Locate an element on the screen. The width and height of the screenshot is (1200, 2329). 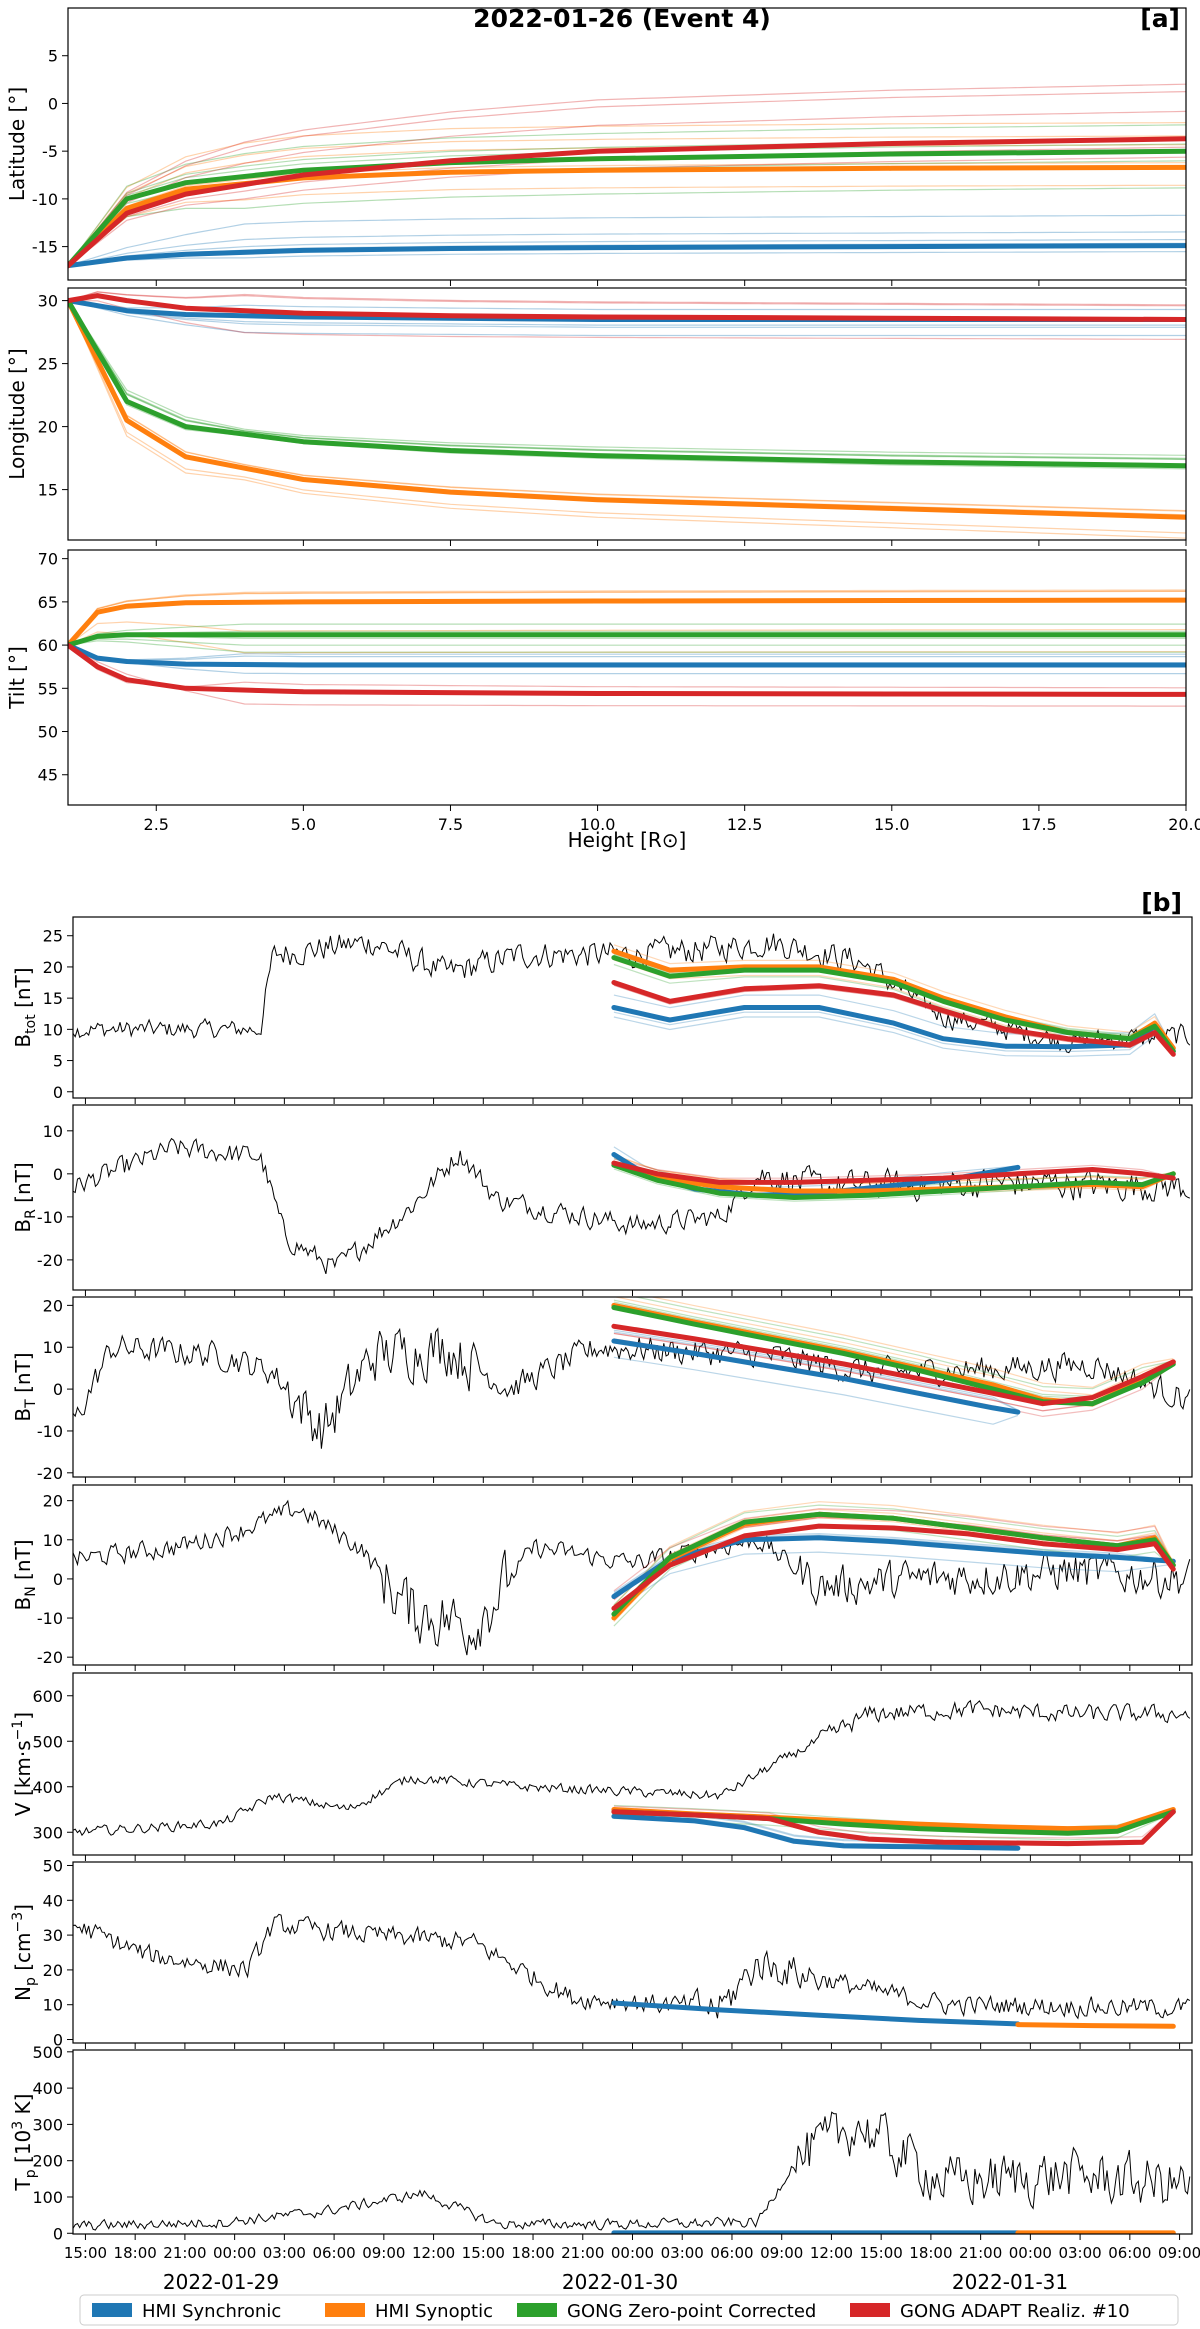
y-label-part: 3 is located at coordinates (18, 2125).